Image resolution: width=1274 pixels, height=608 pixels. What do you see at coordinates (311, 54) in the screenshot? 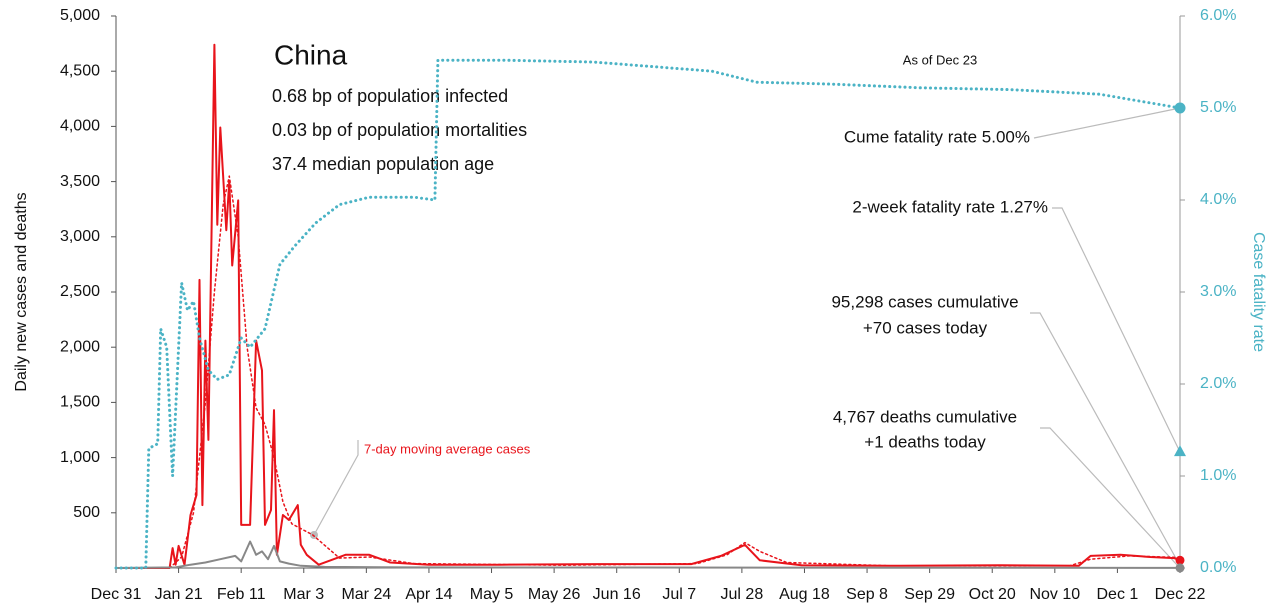
I see `chart-title: China` at bounding box center [311, 54].